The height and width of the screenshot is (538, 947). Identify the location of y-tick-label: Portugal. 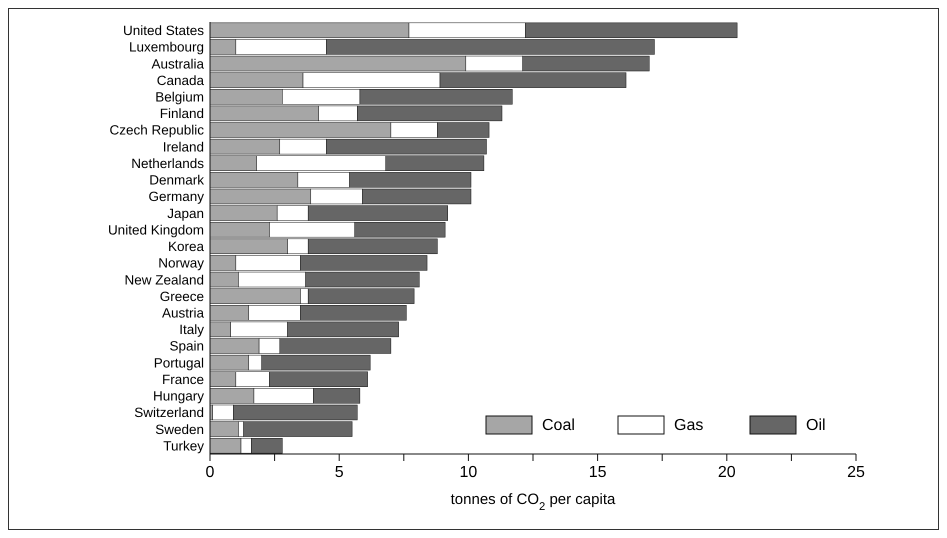
(179, 362).